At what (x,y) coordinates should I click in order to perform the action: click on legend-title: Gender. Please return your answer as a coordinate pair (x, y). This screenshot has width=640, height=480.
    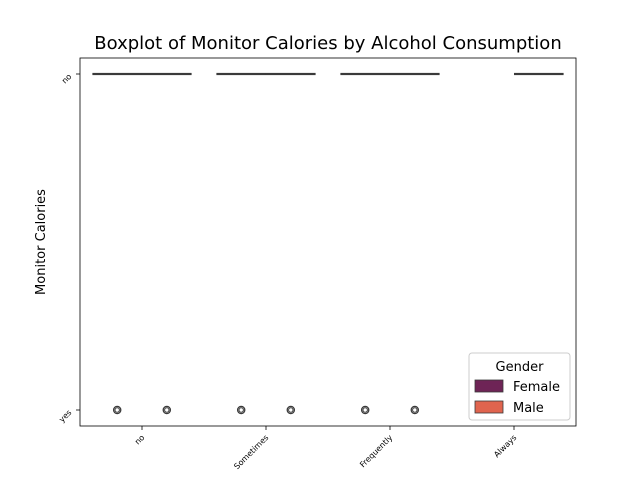
    Looking at the image, I should click on (520, 367).